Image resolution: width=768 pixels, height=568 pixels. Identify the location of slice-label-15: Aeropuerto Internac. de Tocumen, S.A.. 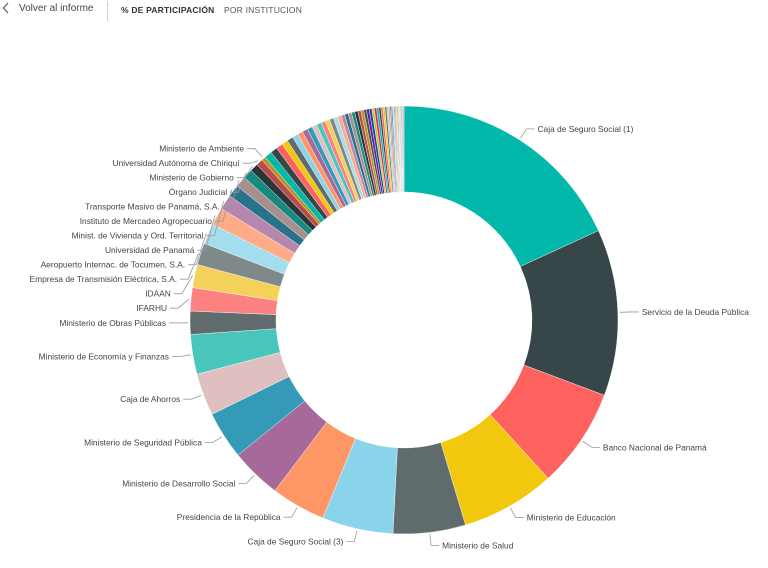
(113, 265).